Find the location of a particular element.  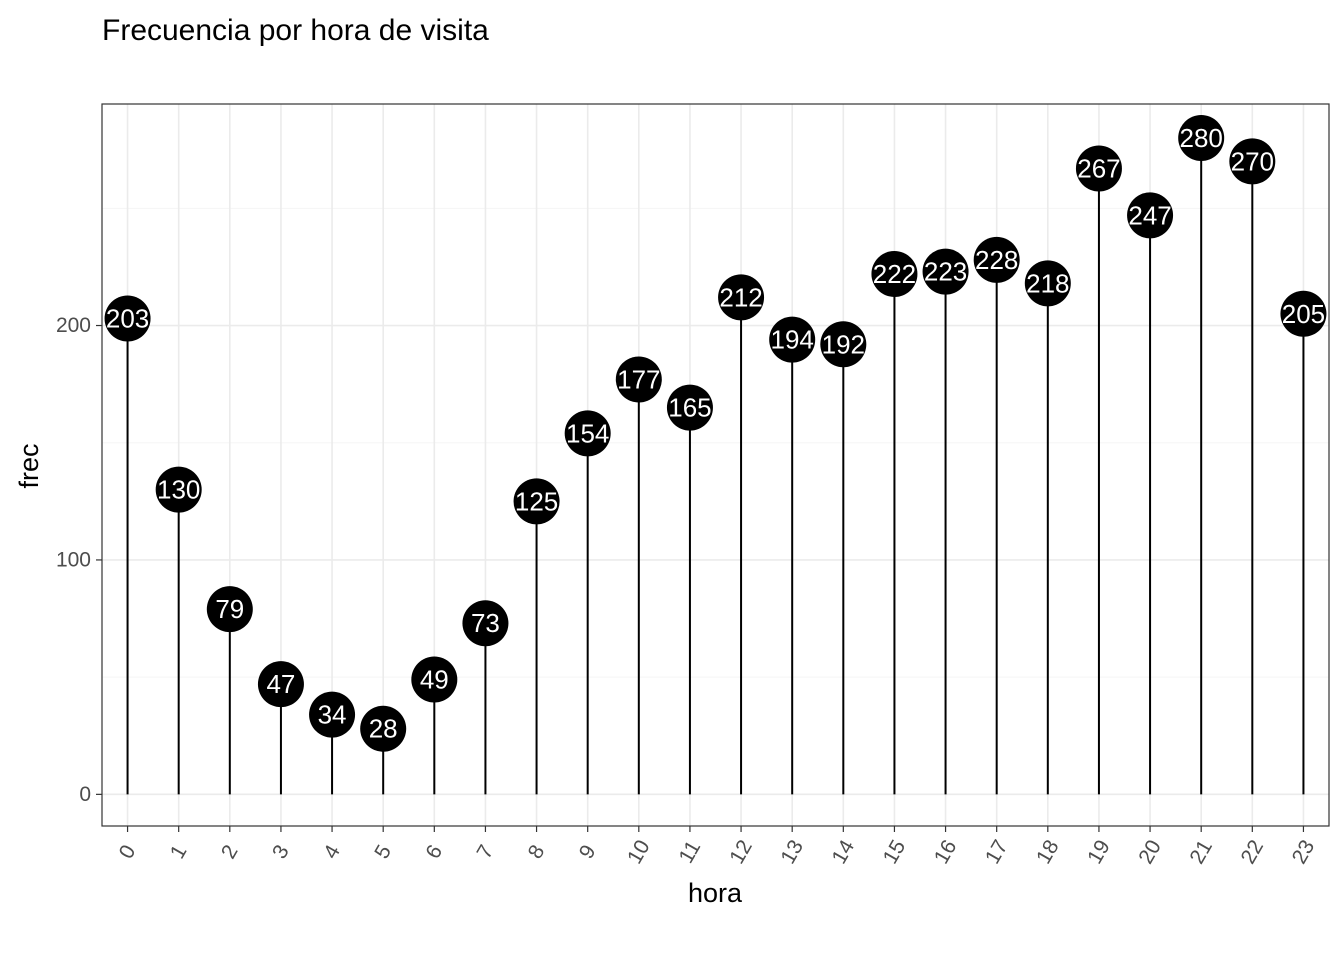

x-tick-label: 4 is located at coordinates (332, 852).